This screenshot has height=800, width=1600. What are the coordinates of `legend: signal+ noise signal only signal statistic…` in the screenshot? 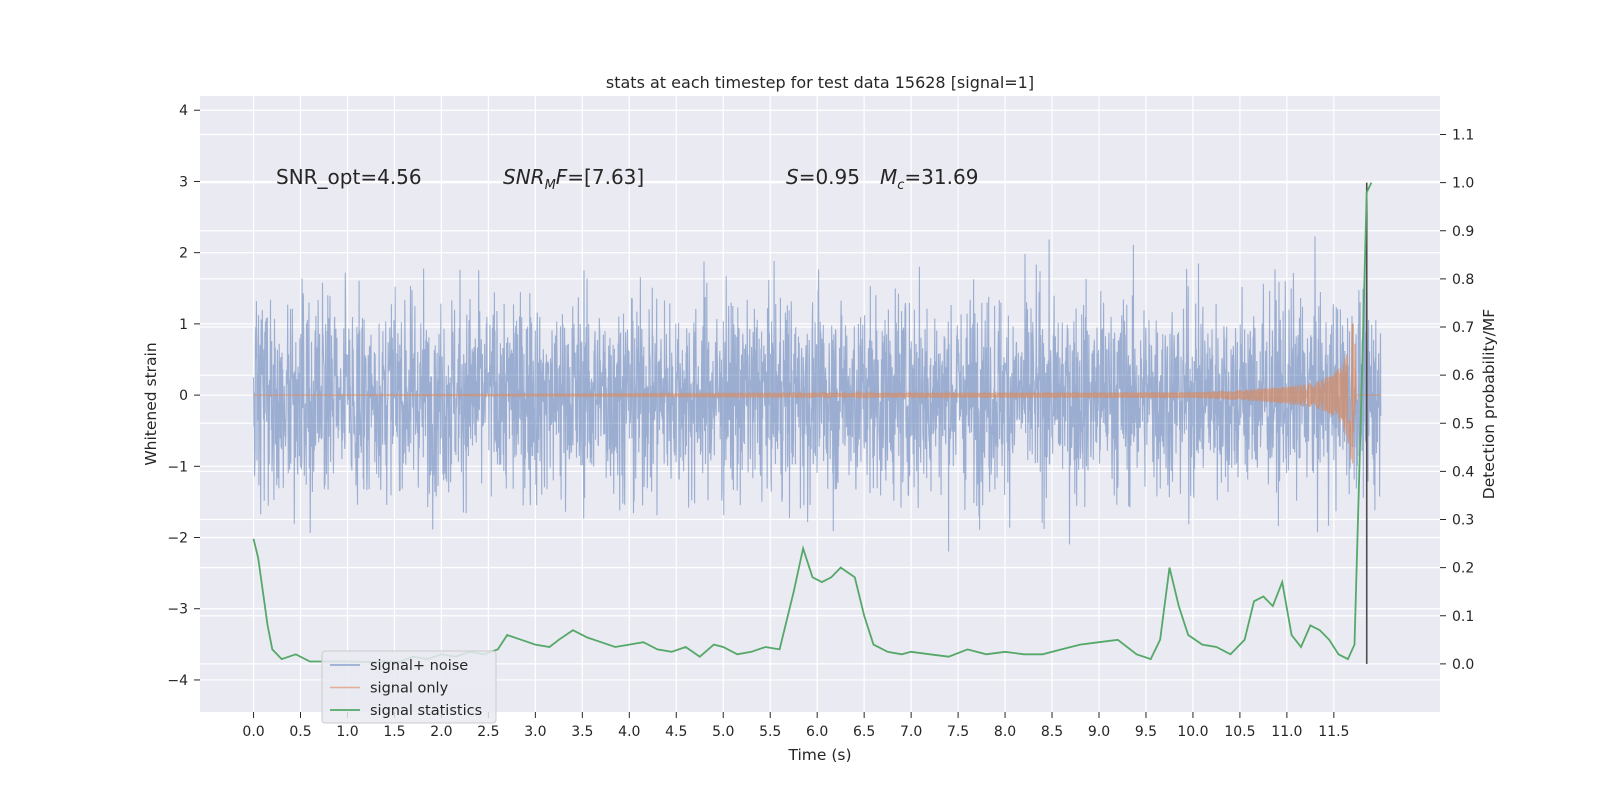 It's located at (409, 687).